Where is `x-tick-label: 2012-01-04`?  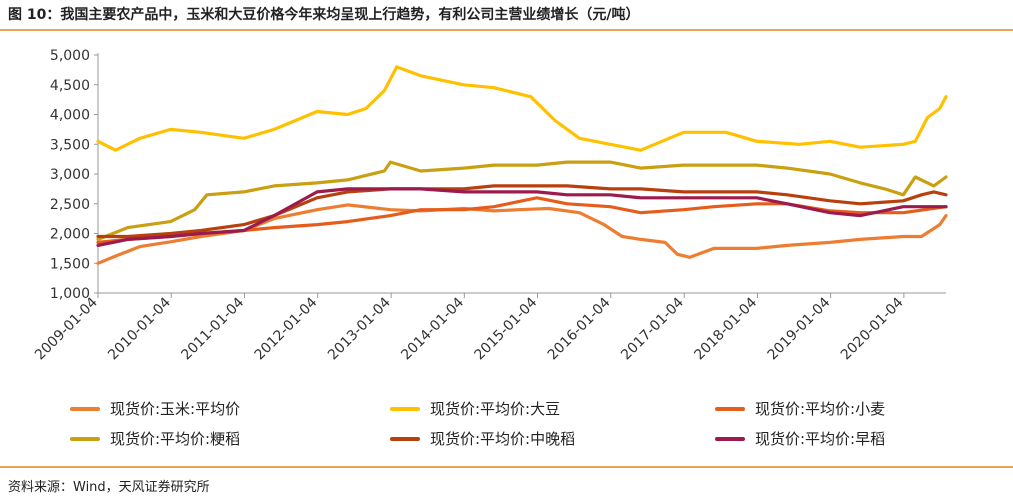
x-tick-label: 2012-01-04 is located at coordinates (286, 328).